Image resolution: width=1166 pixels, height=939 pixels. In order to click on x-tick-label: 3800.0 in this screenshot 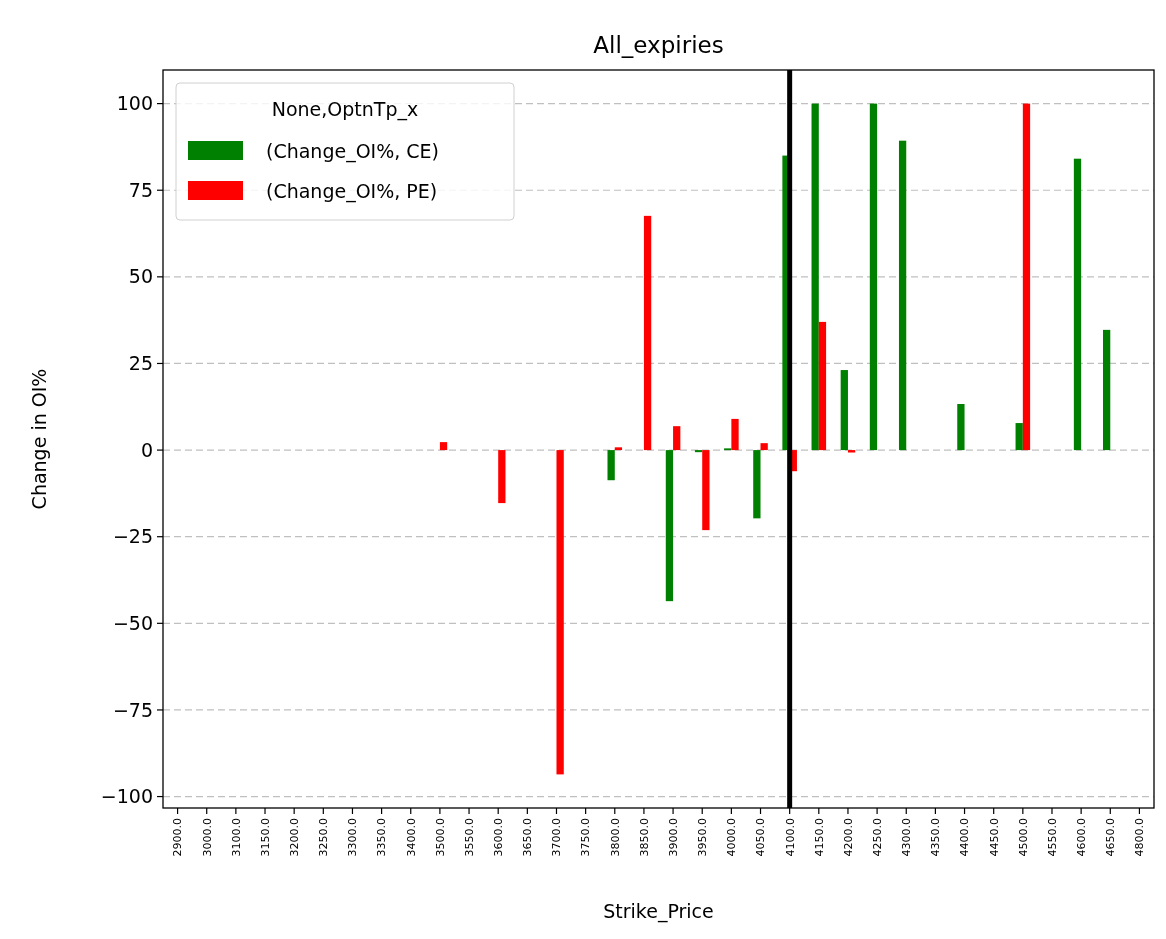, I will do `click(615, 837)`.